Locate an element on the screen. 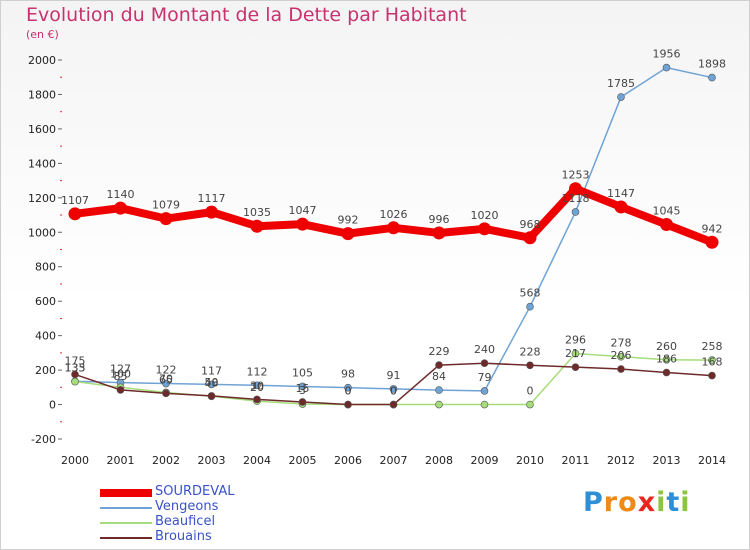 The image size is (750, 550). y-tick-label: 600 is located at coordinates (45, 301).